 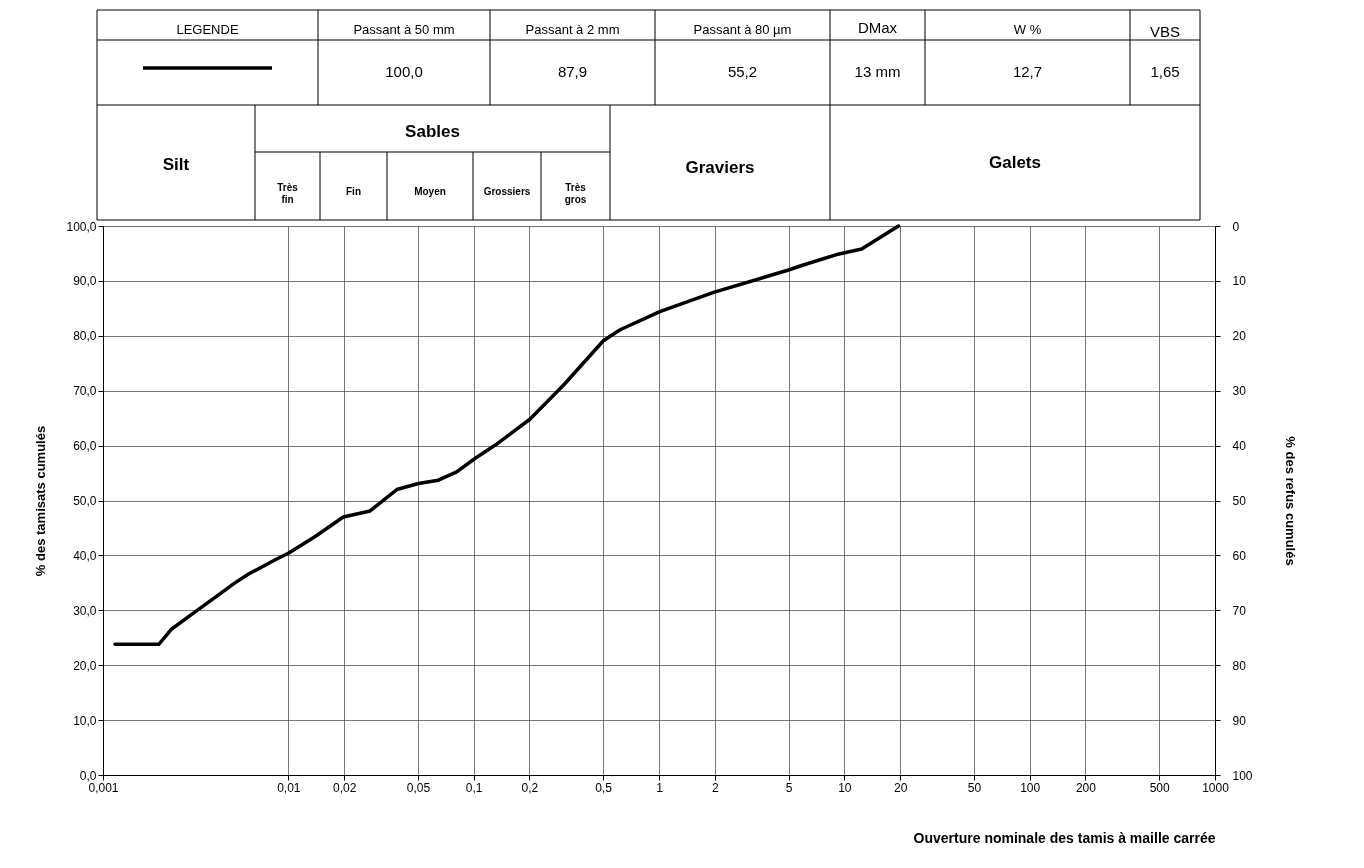 I want to click on y2-tick-label: 20, so click(x=1239, y=336).